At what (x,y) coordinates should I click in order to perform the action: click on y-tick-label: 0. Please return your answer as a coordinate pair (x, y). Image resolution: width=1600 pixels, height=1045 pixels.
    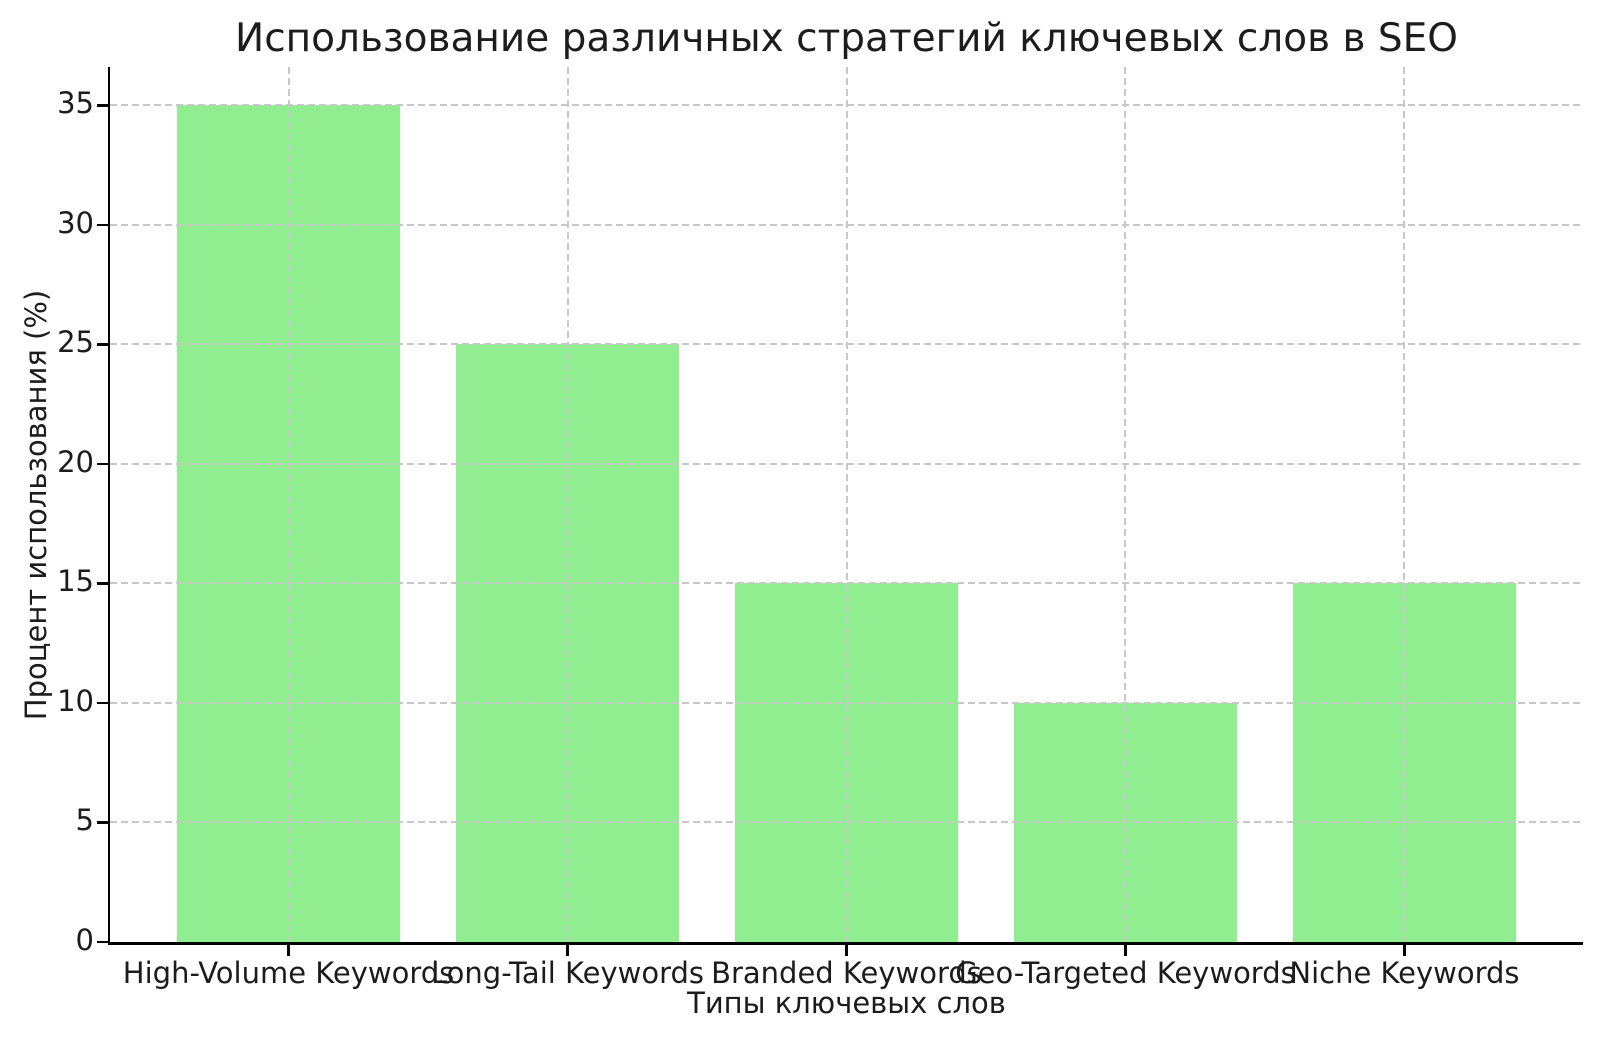
    Looking at the image, I should click on (84, 940).